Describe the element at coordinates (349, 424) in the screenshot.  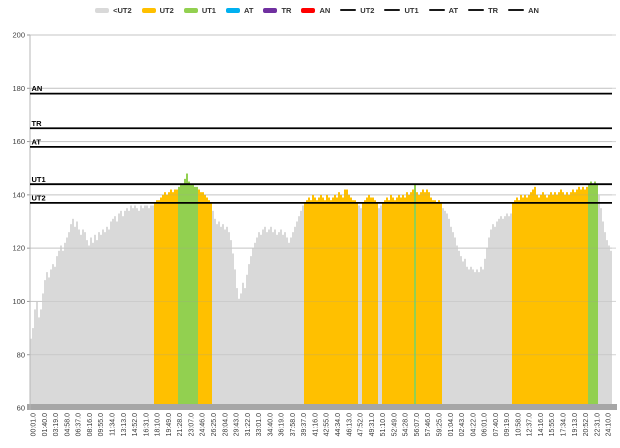
I see `x-tick-label: 46:13.0` at that location.